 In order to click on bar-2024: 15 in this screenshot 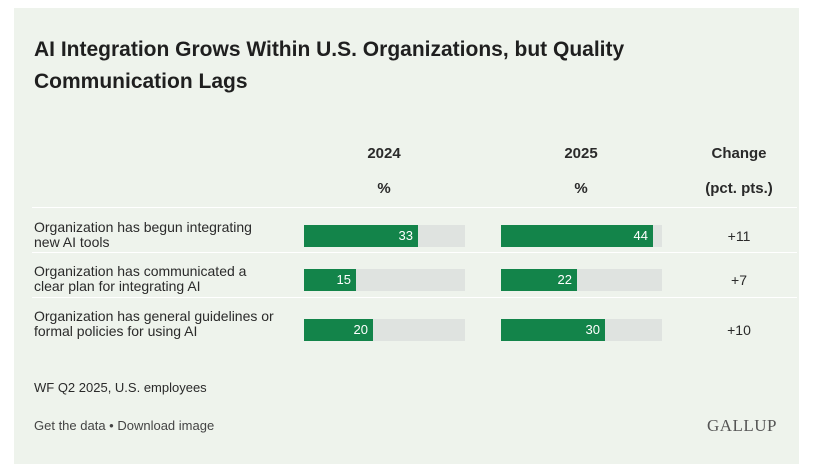, I will do `click(330, 279)`.